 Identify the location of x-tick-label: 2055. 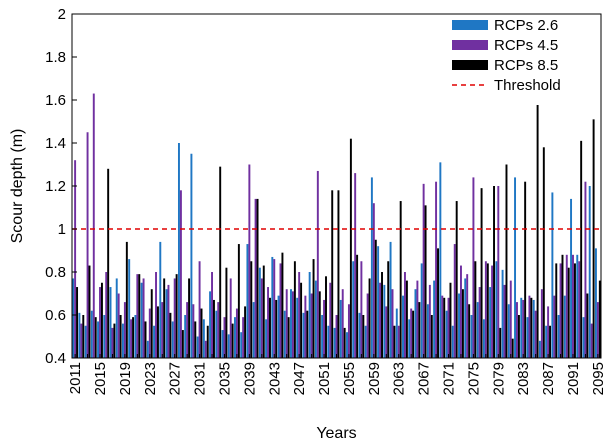
(349, 378).